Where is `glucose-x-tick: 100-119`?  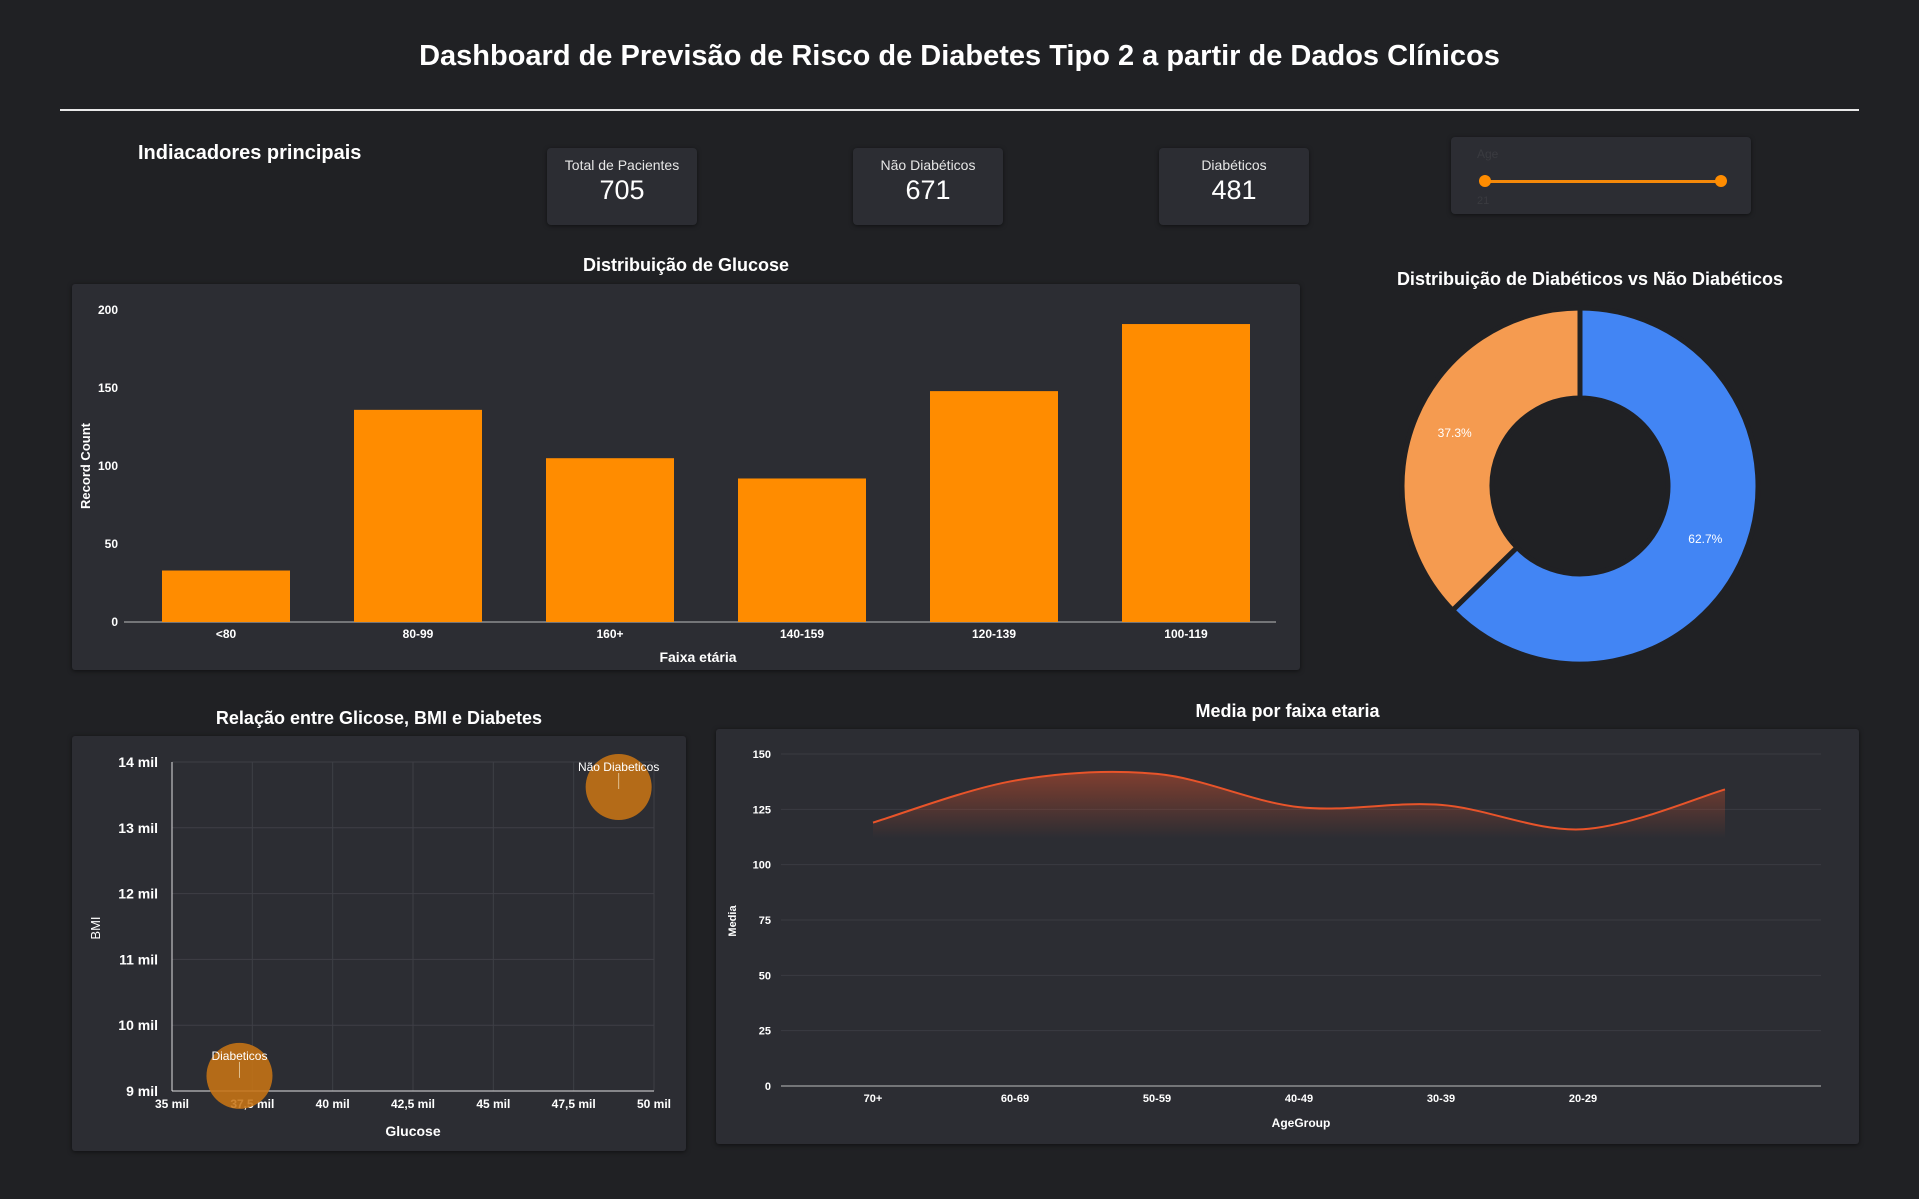
glucose-x-tick: 100-119 is located at coordinates (1186, 634).